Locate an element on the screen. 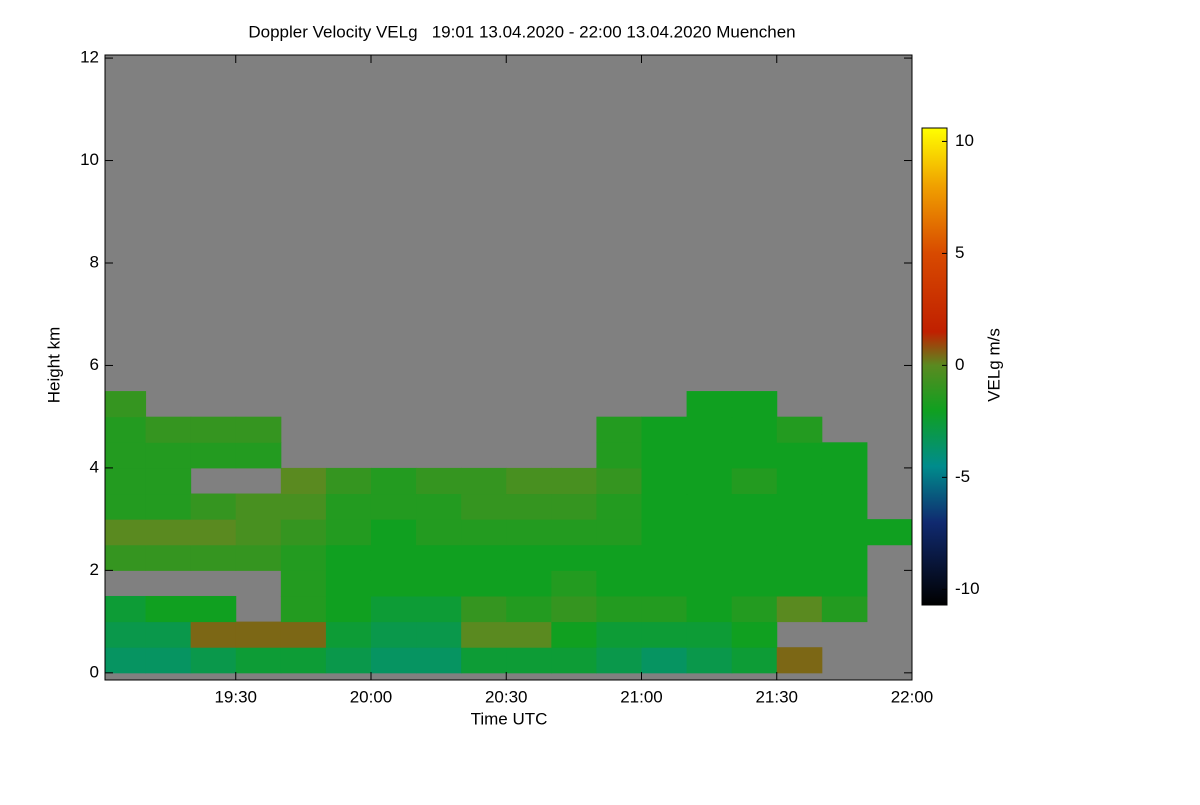 This screenshot has width=1200, height=805. y-tick-label: 0 is located at coordinates (94, 671).